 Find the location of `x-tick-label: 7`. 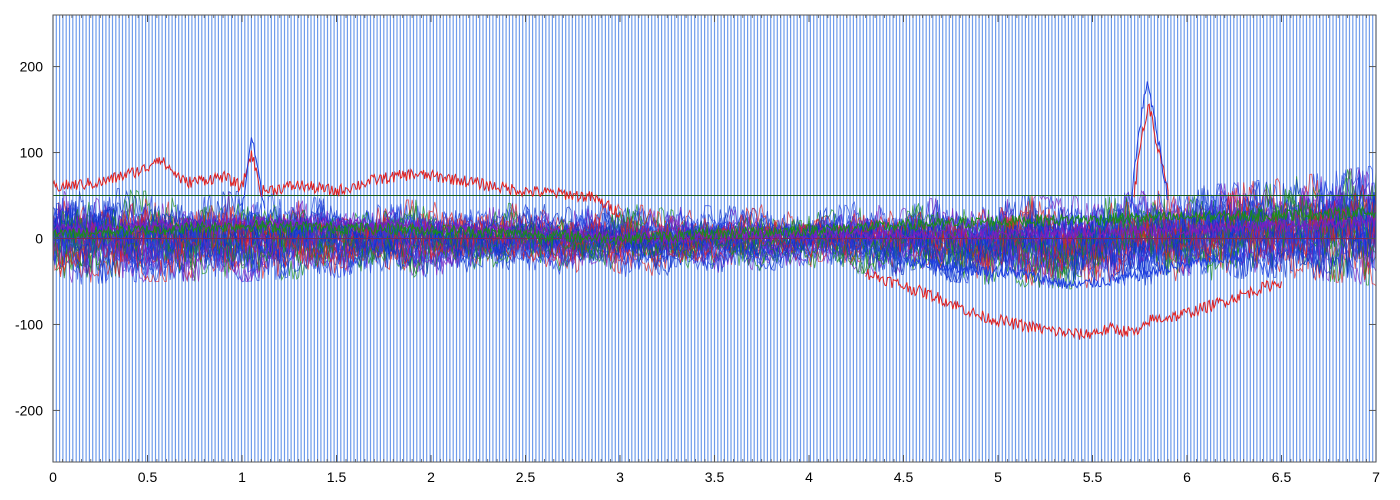

x-tick-label: 7 is located at coordinates (1376, 477).